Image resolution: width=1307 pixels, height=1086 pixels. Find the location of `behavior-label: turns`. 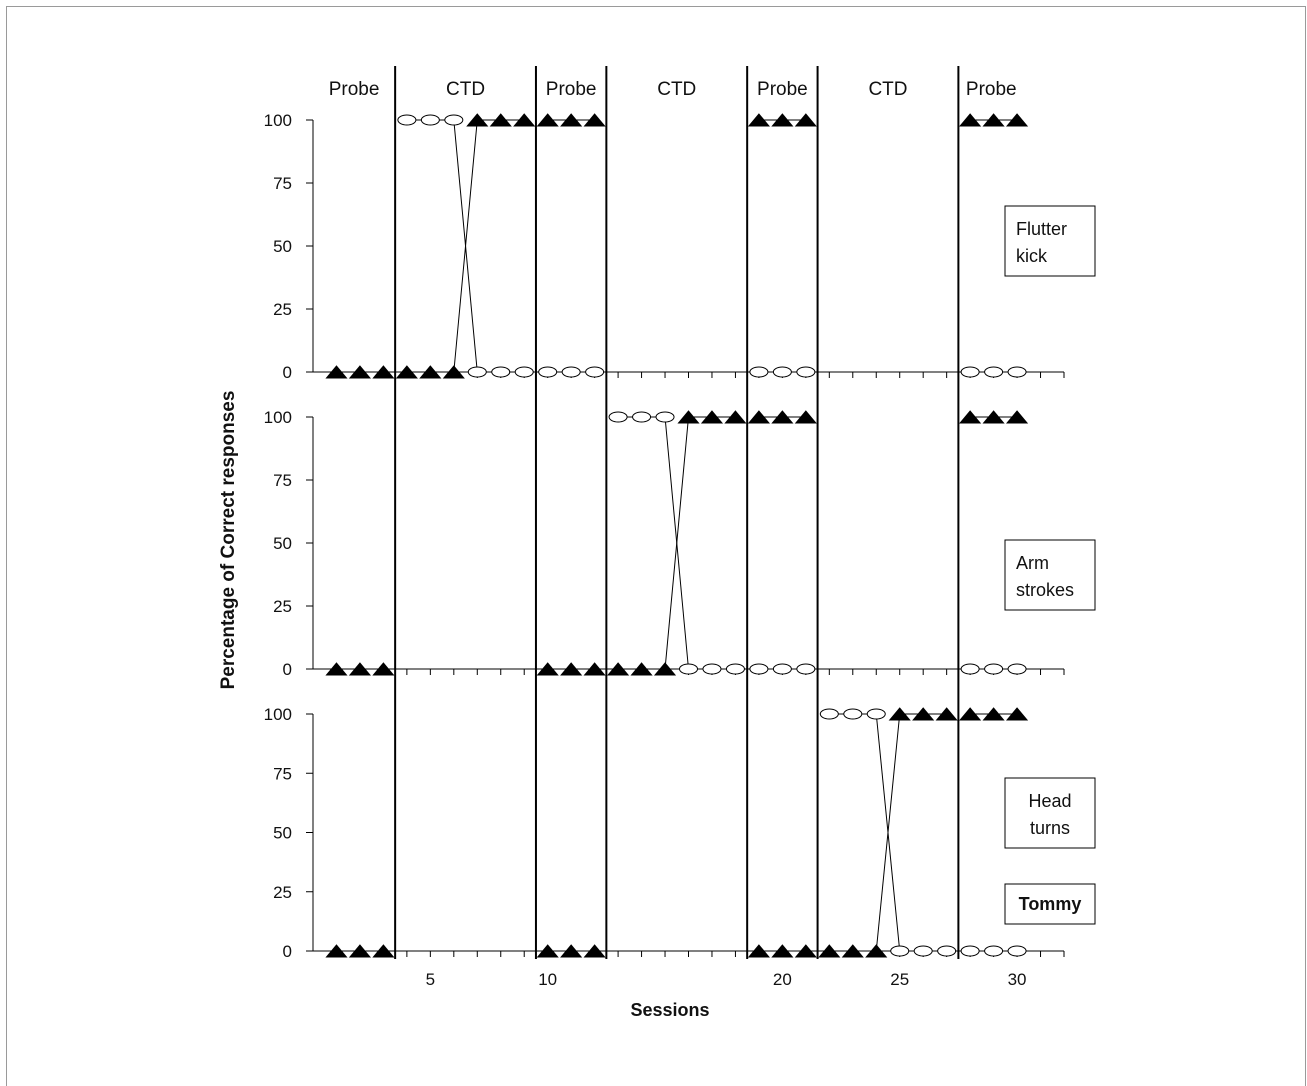

behavior-label: turns is located at coordinates (1050, 828).